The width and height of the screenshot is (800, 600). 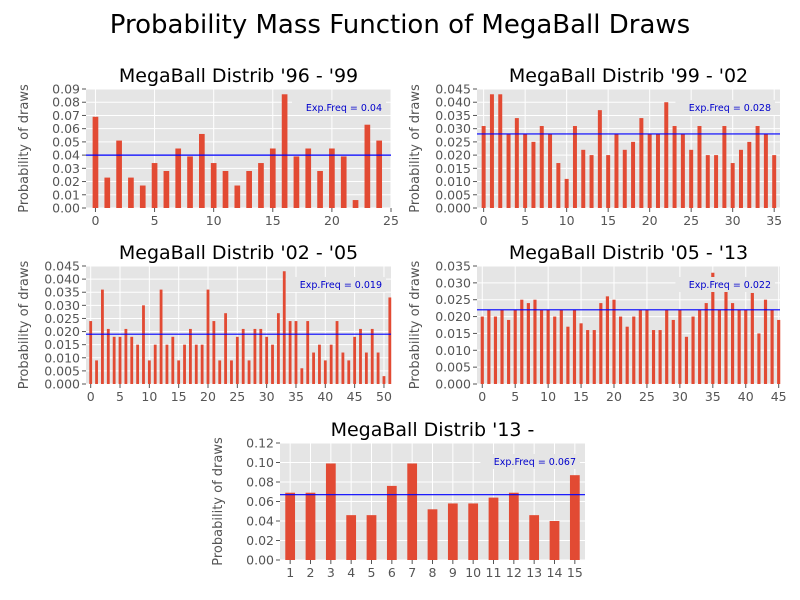 I want to click on x-tick-label: 40, so click(x=325, y=396).